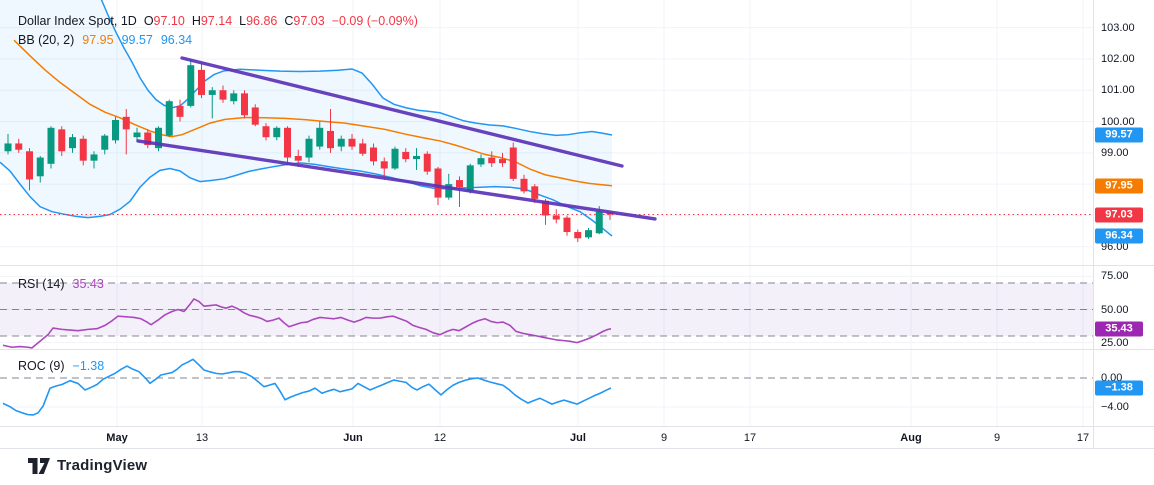 The height and width of the screenshot is (485, 1154). What do you see at coordinates (117, 437) in the screenshot?
I see `time-tick: May` at bounding box center [117, 437].